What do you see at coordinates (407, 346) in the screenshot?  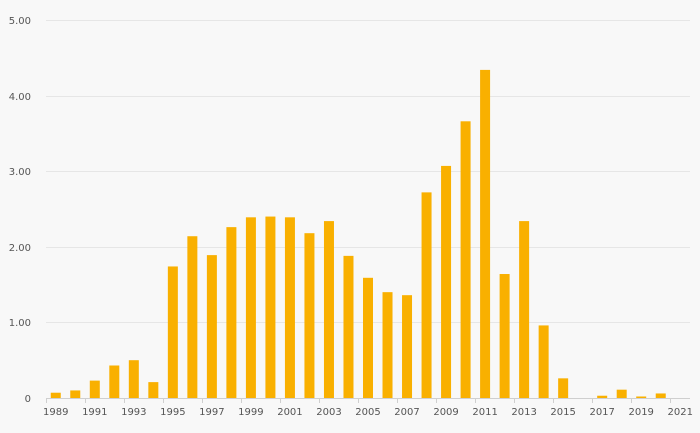 I see `bar-2007` at bounding box center [407, 346].